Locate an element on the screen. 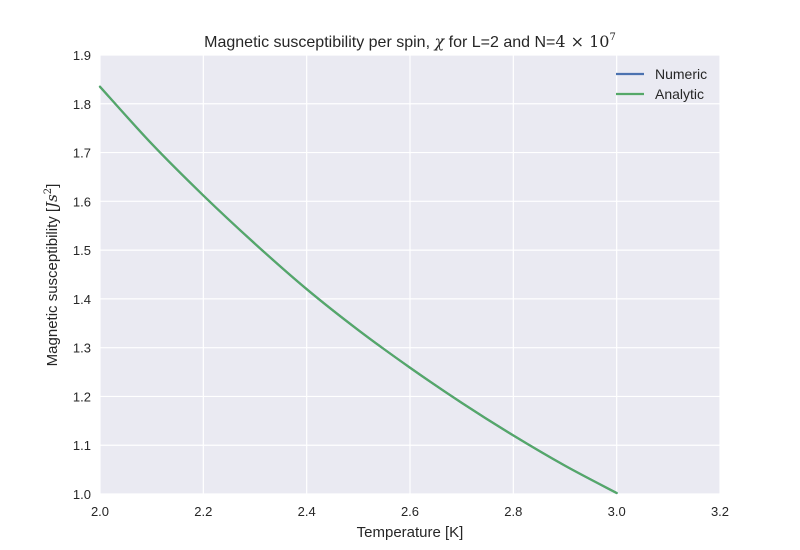 This screenshot has height=550, width=800. y-tick-label: 1.6 is located at coordinates (82, 201).